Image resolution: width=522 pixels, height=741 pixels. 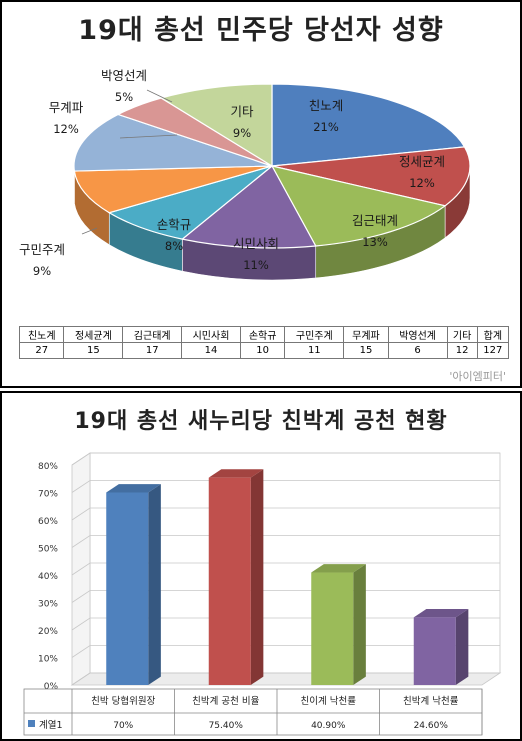 What do you see at coordinates (42, 249) in the screenshot?
I see `pie-label-name-5: 구민주계` at bounding box center [42, 249].